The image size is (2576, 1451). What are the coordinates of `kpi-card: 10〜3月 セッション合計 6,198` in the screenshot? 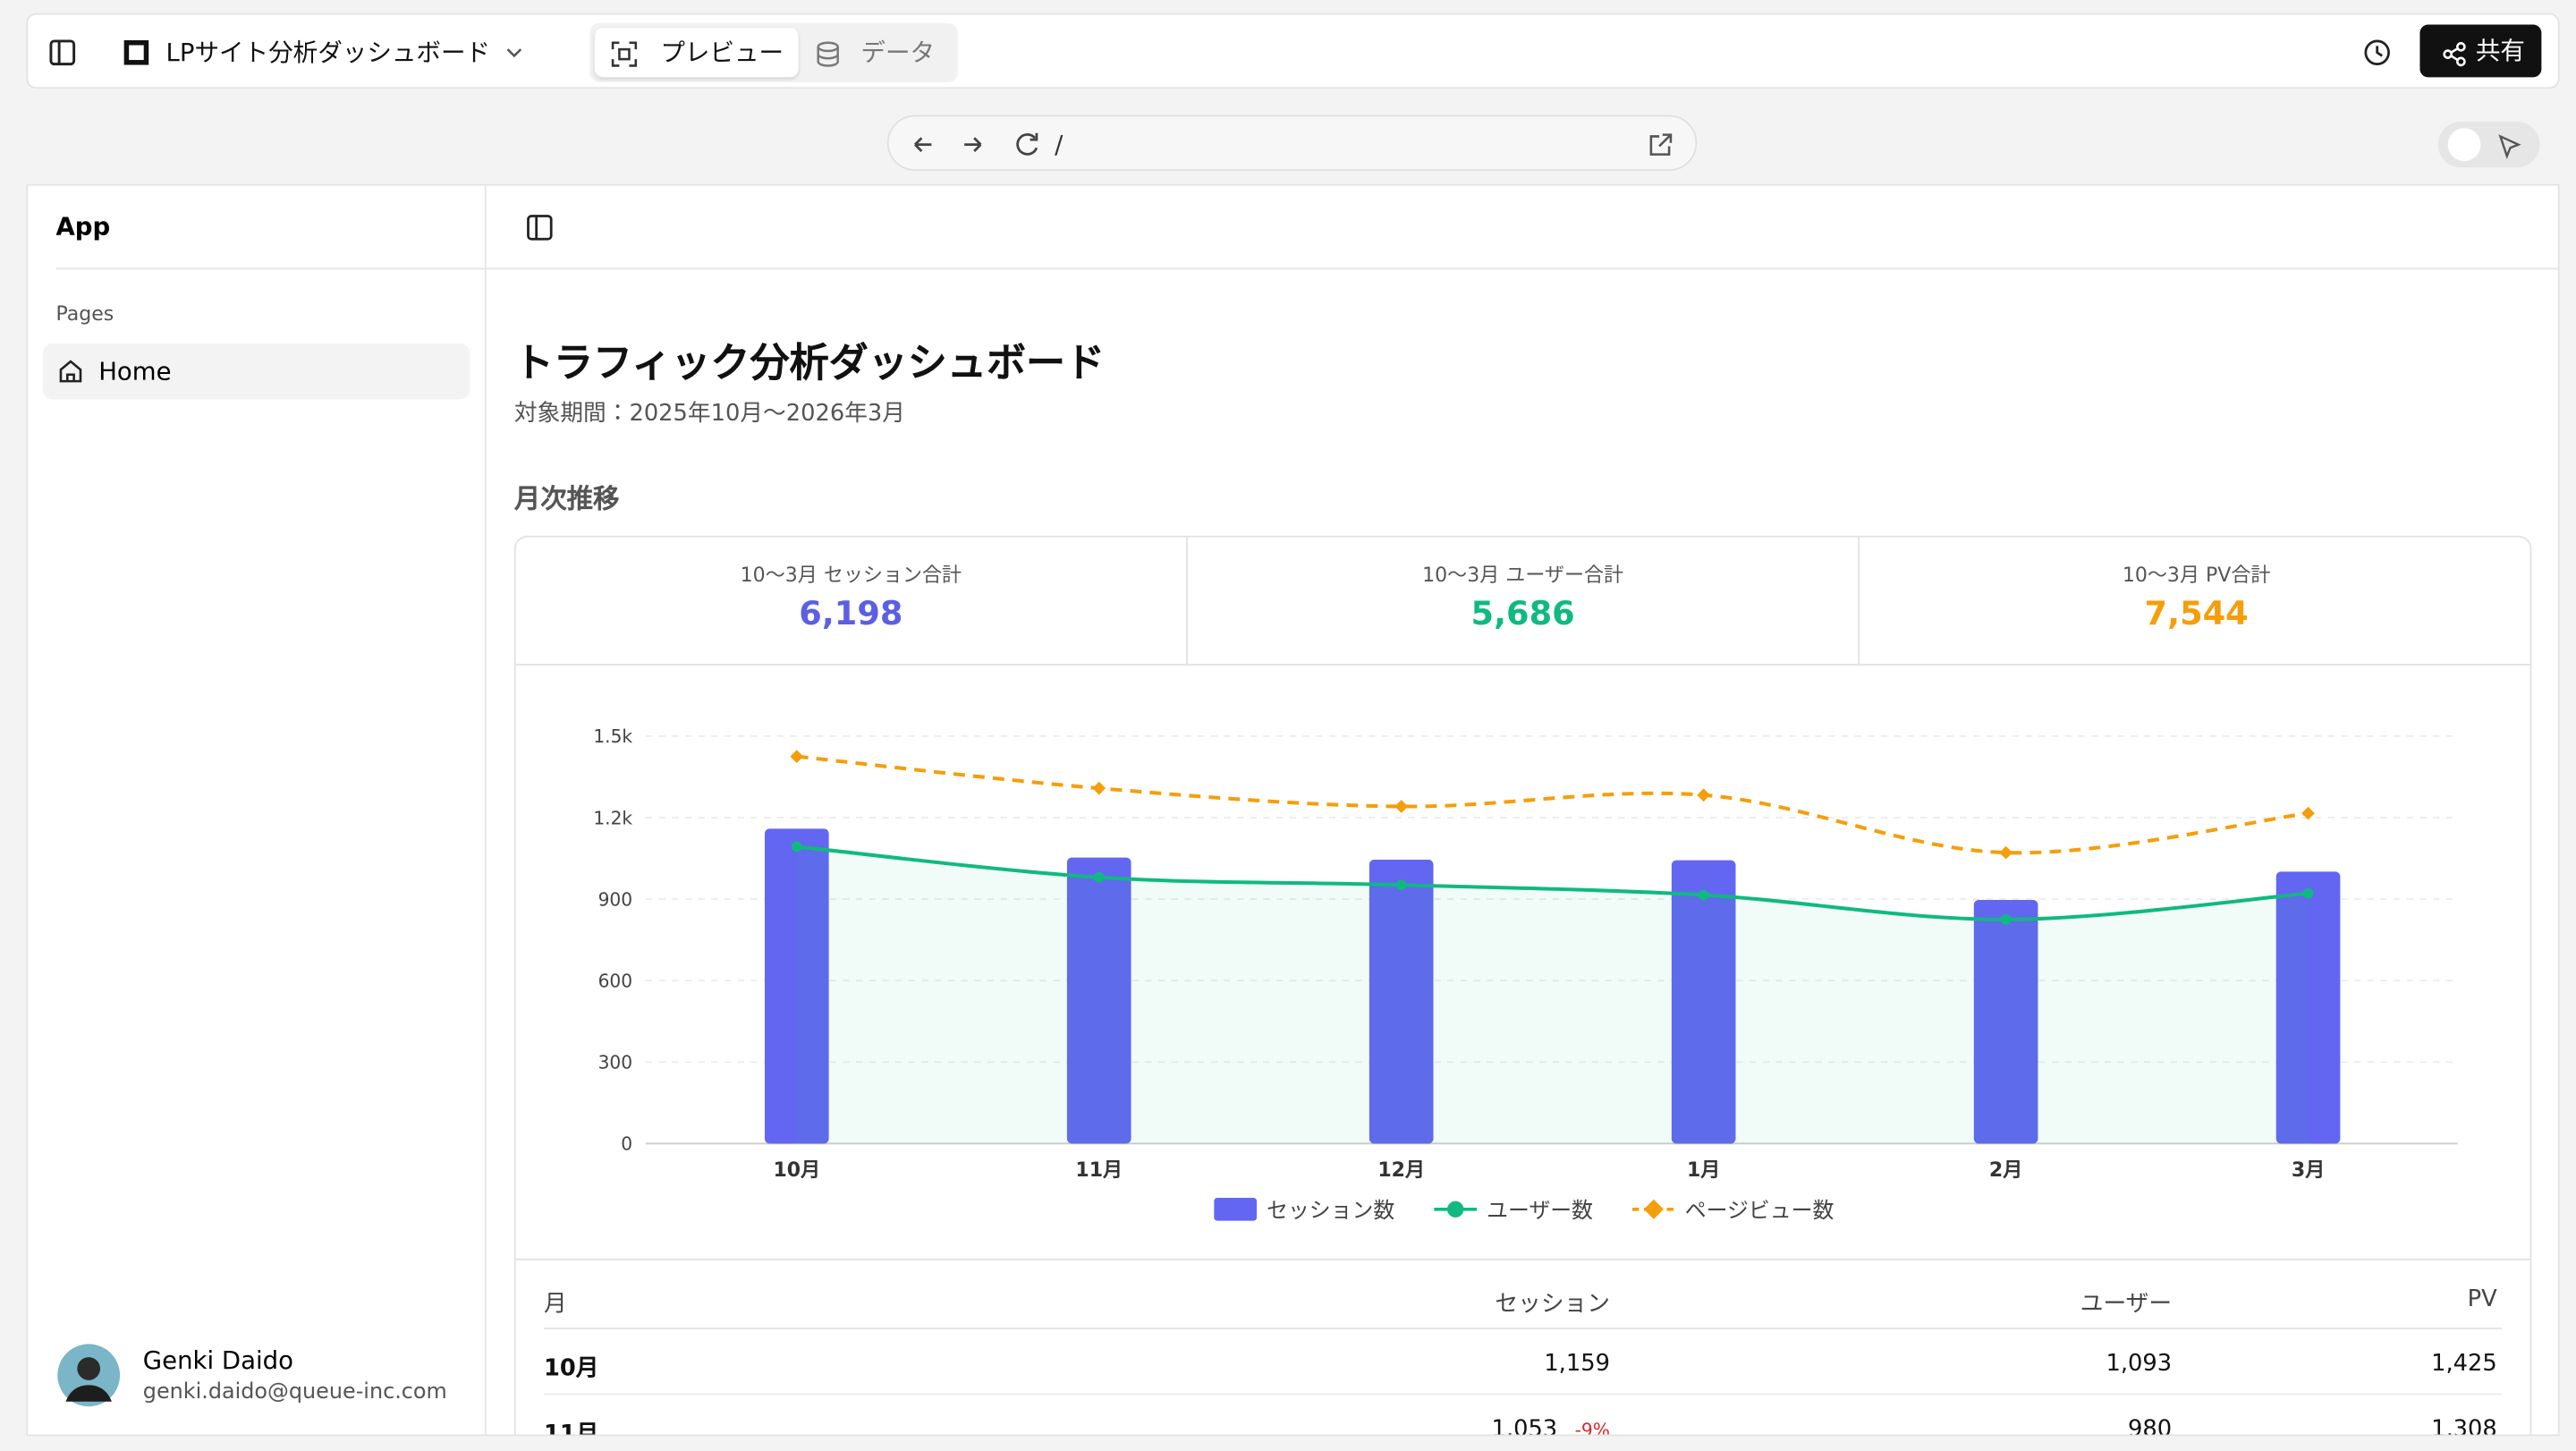 It's located at (851, 601).